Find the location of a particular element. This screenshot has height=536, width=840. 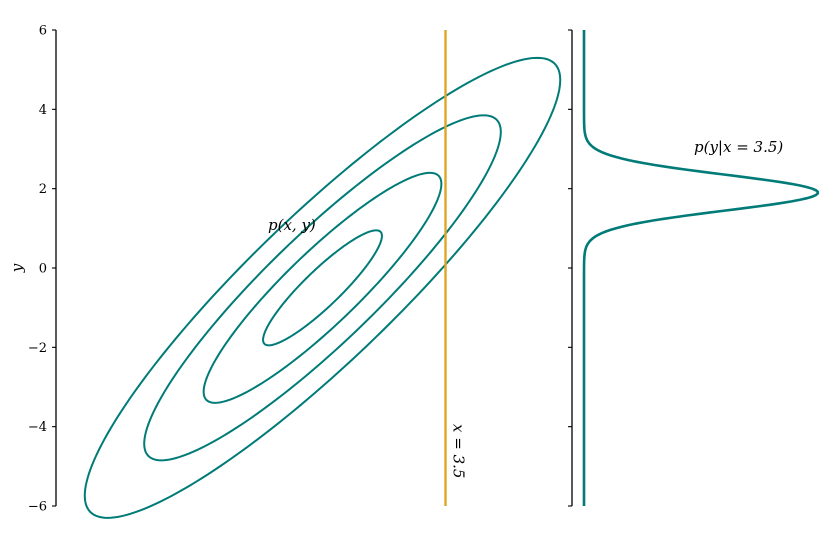

joint-y-tick-label: 0 is located at coordinates (43, 269).